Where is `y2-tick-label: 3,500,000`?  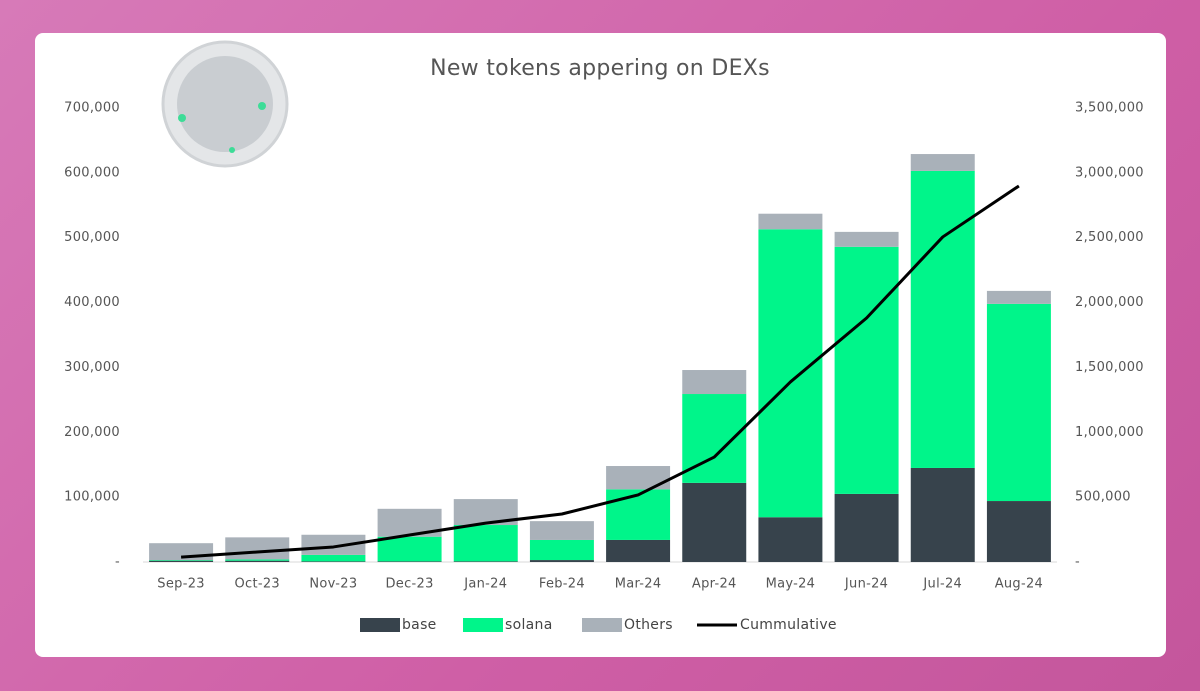 y2-tick-label: 3,500,000 is located at coordinates (1109, 108).